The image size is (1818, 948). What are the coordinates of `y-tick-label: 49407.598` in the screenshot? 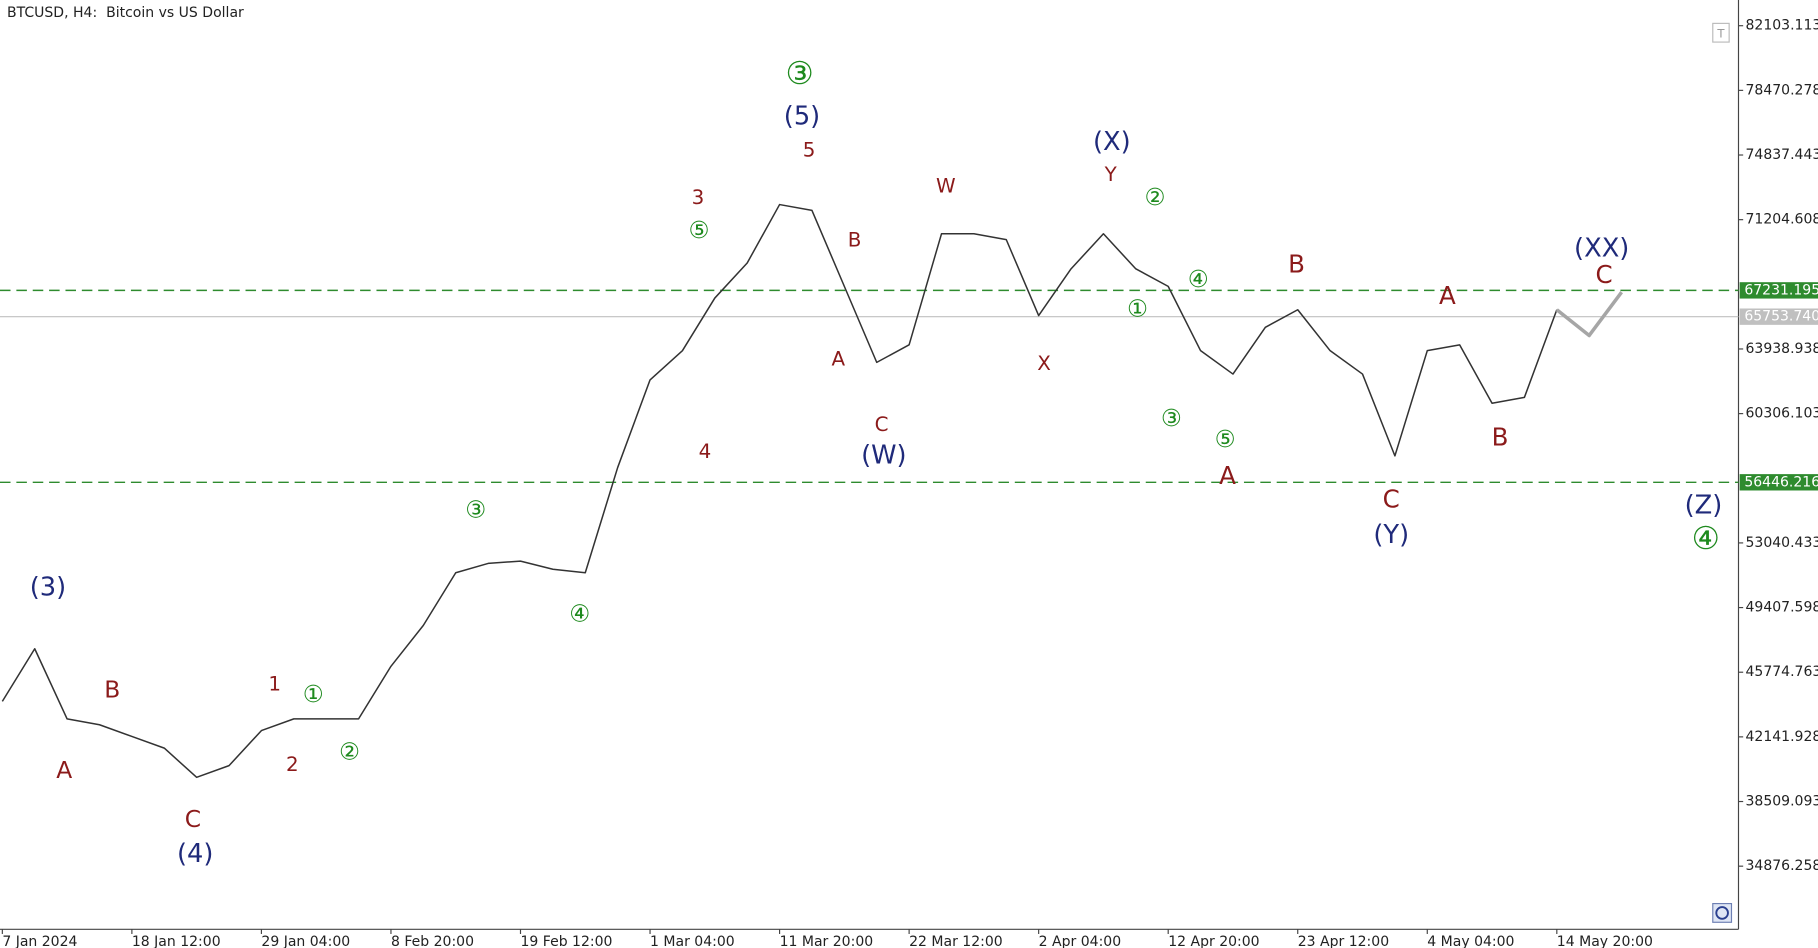 It's located at (1782, 608).